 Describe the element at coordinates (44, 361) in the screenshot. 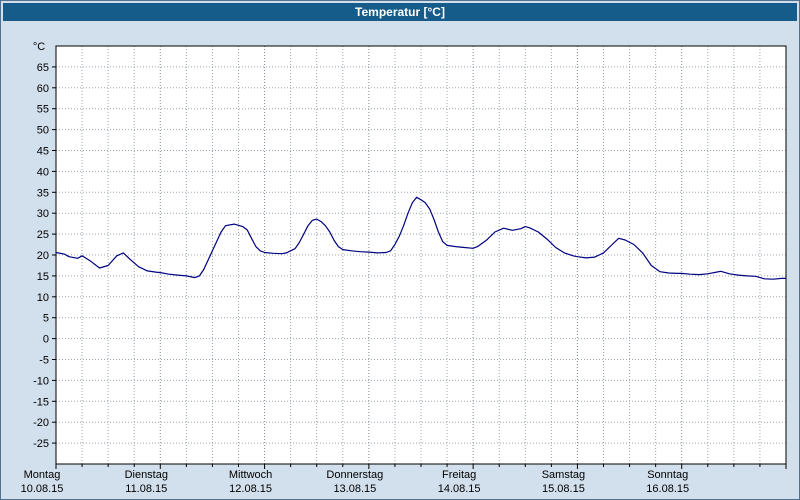

I see `y-tick-label: -5` at that location.